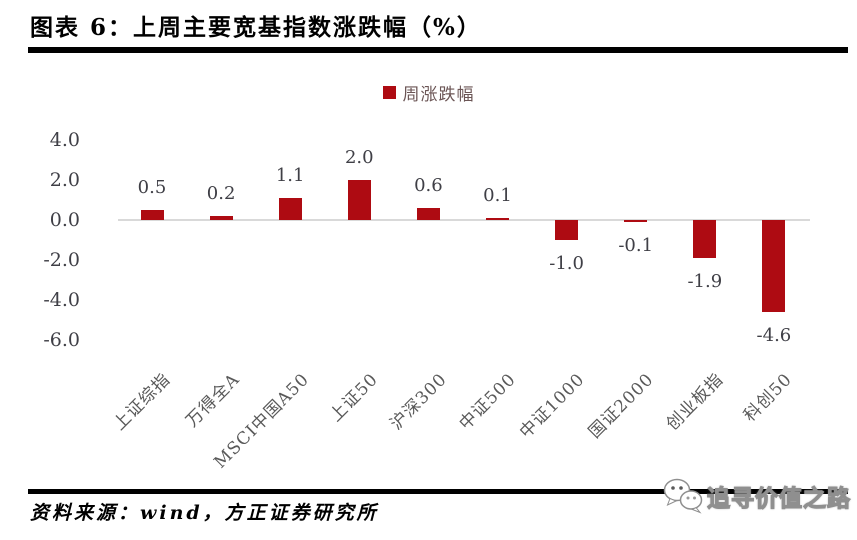  Describe the element at coordinates (488, 402) in the screenshot. I see `x-tick-label: 中证500` at that location.